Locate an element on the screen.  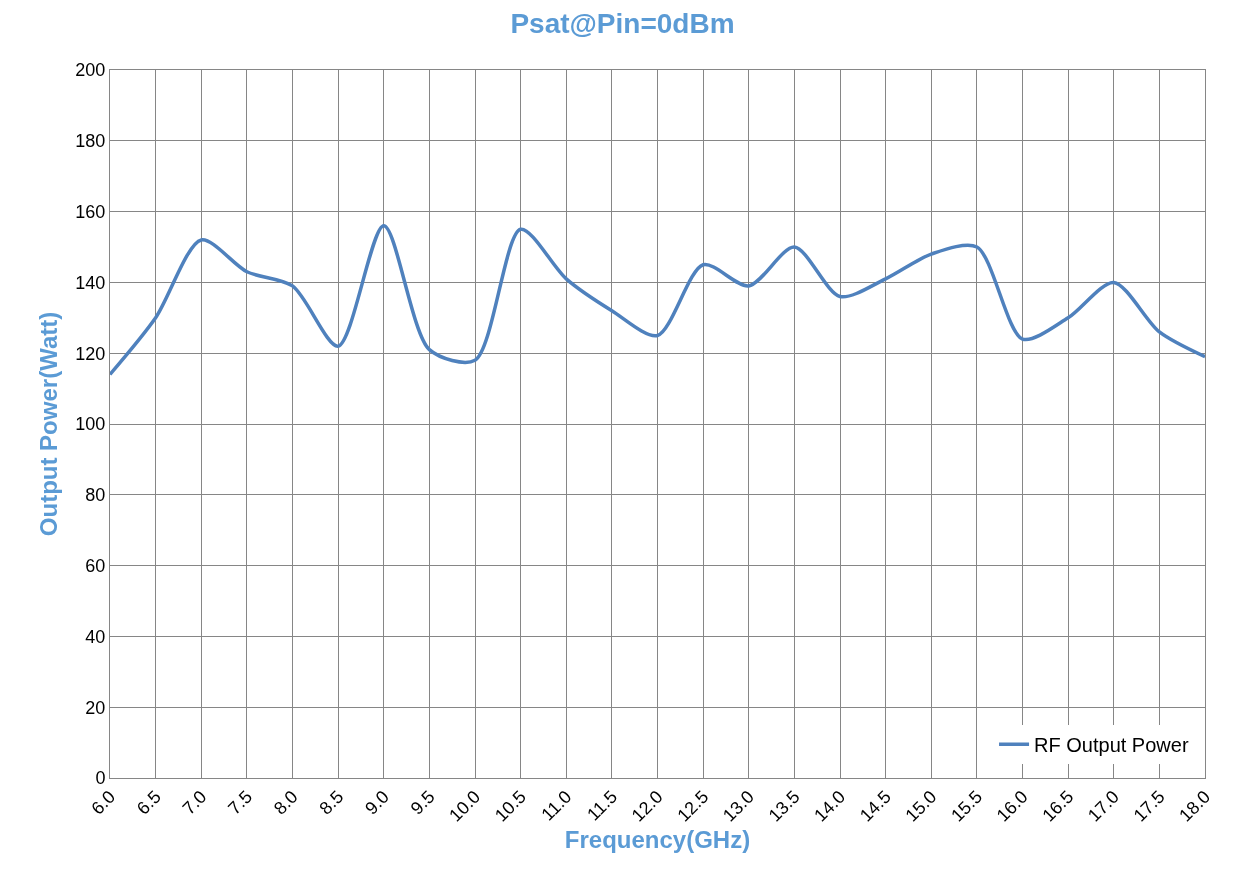
y-tick-label: 140 is located at coordinates (90, 282).